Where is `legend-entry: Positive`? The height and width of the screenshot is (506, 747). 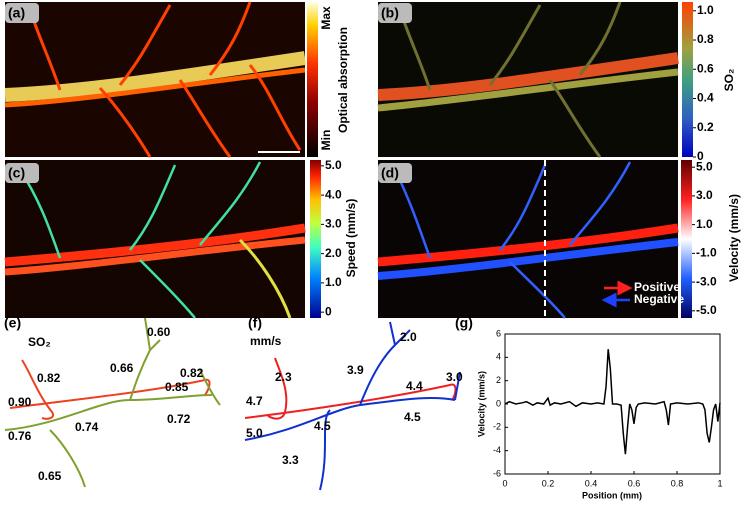 legend-entry: Positive is located at coordinates (657, 287).